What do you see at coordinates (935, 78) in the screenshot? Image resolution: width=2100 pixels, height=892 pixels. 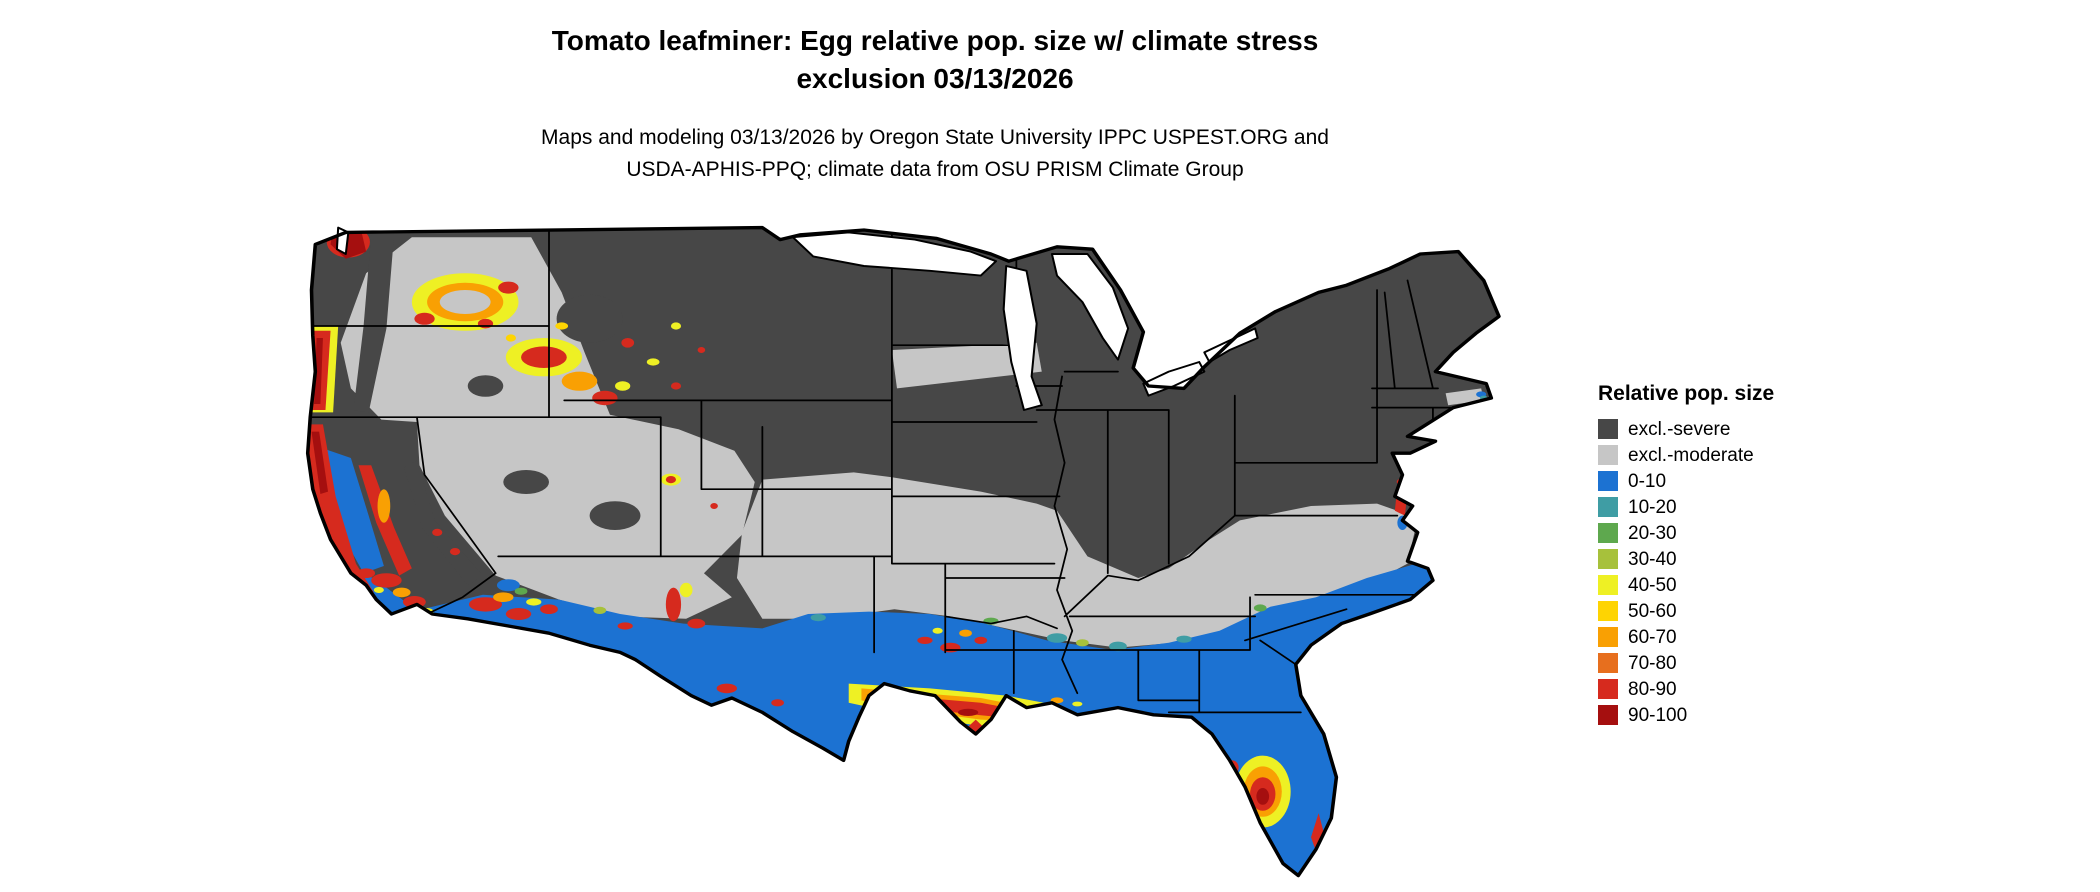 I see `page-title-line2: exclusion 03/13/2026` at bounding box center [935, 78].